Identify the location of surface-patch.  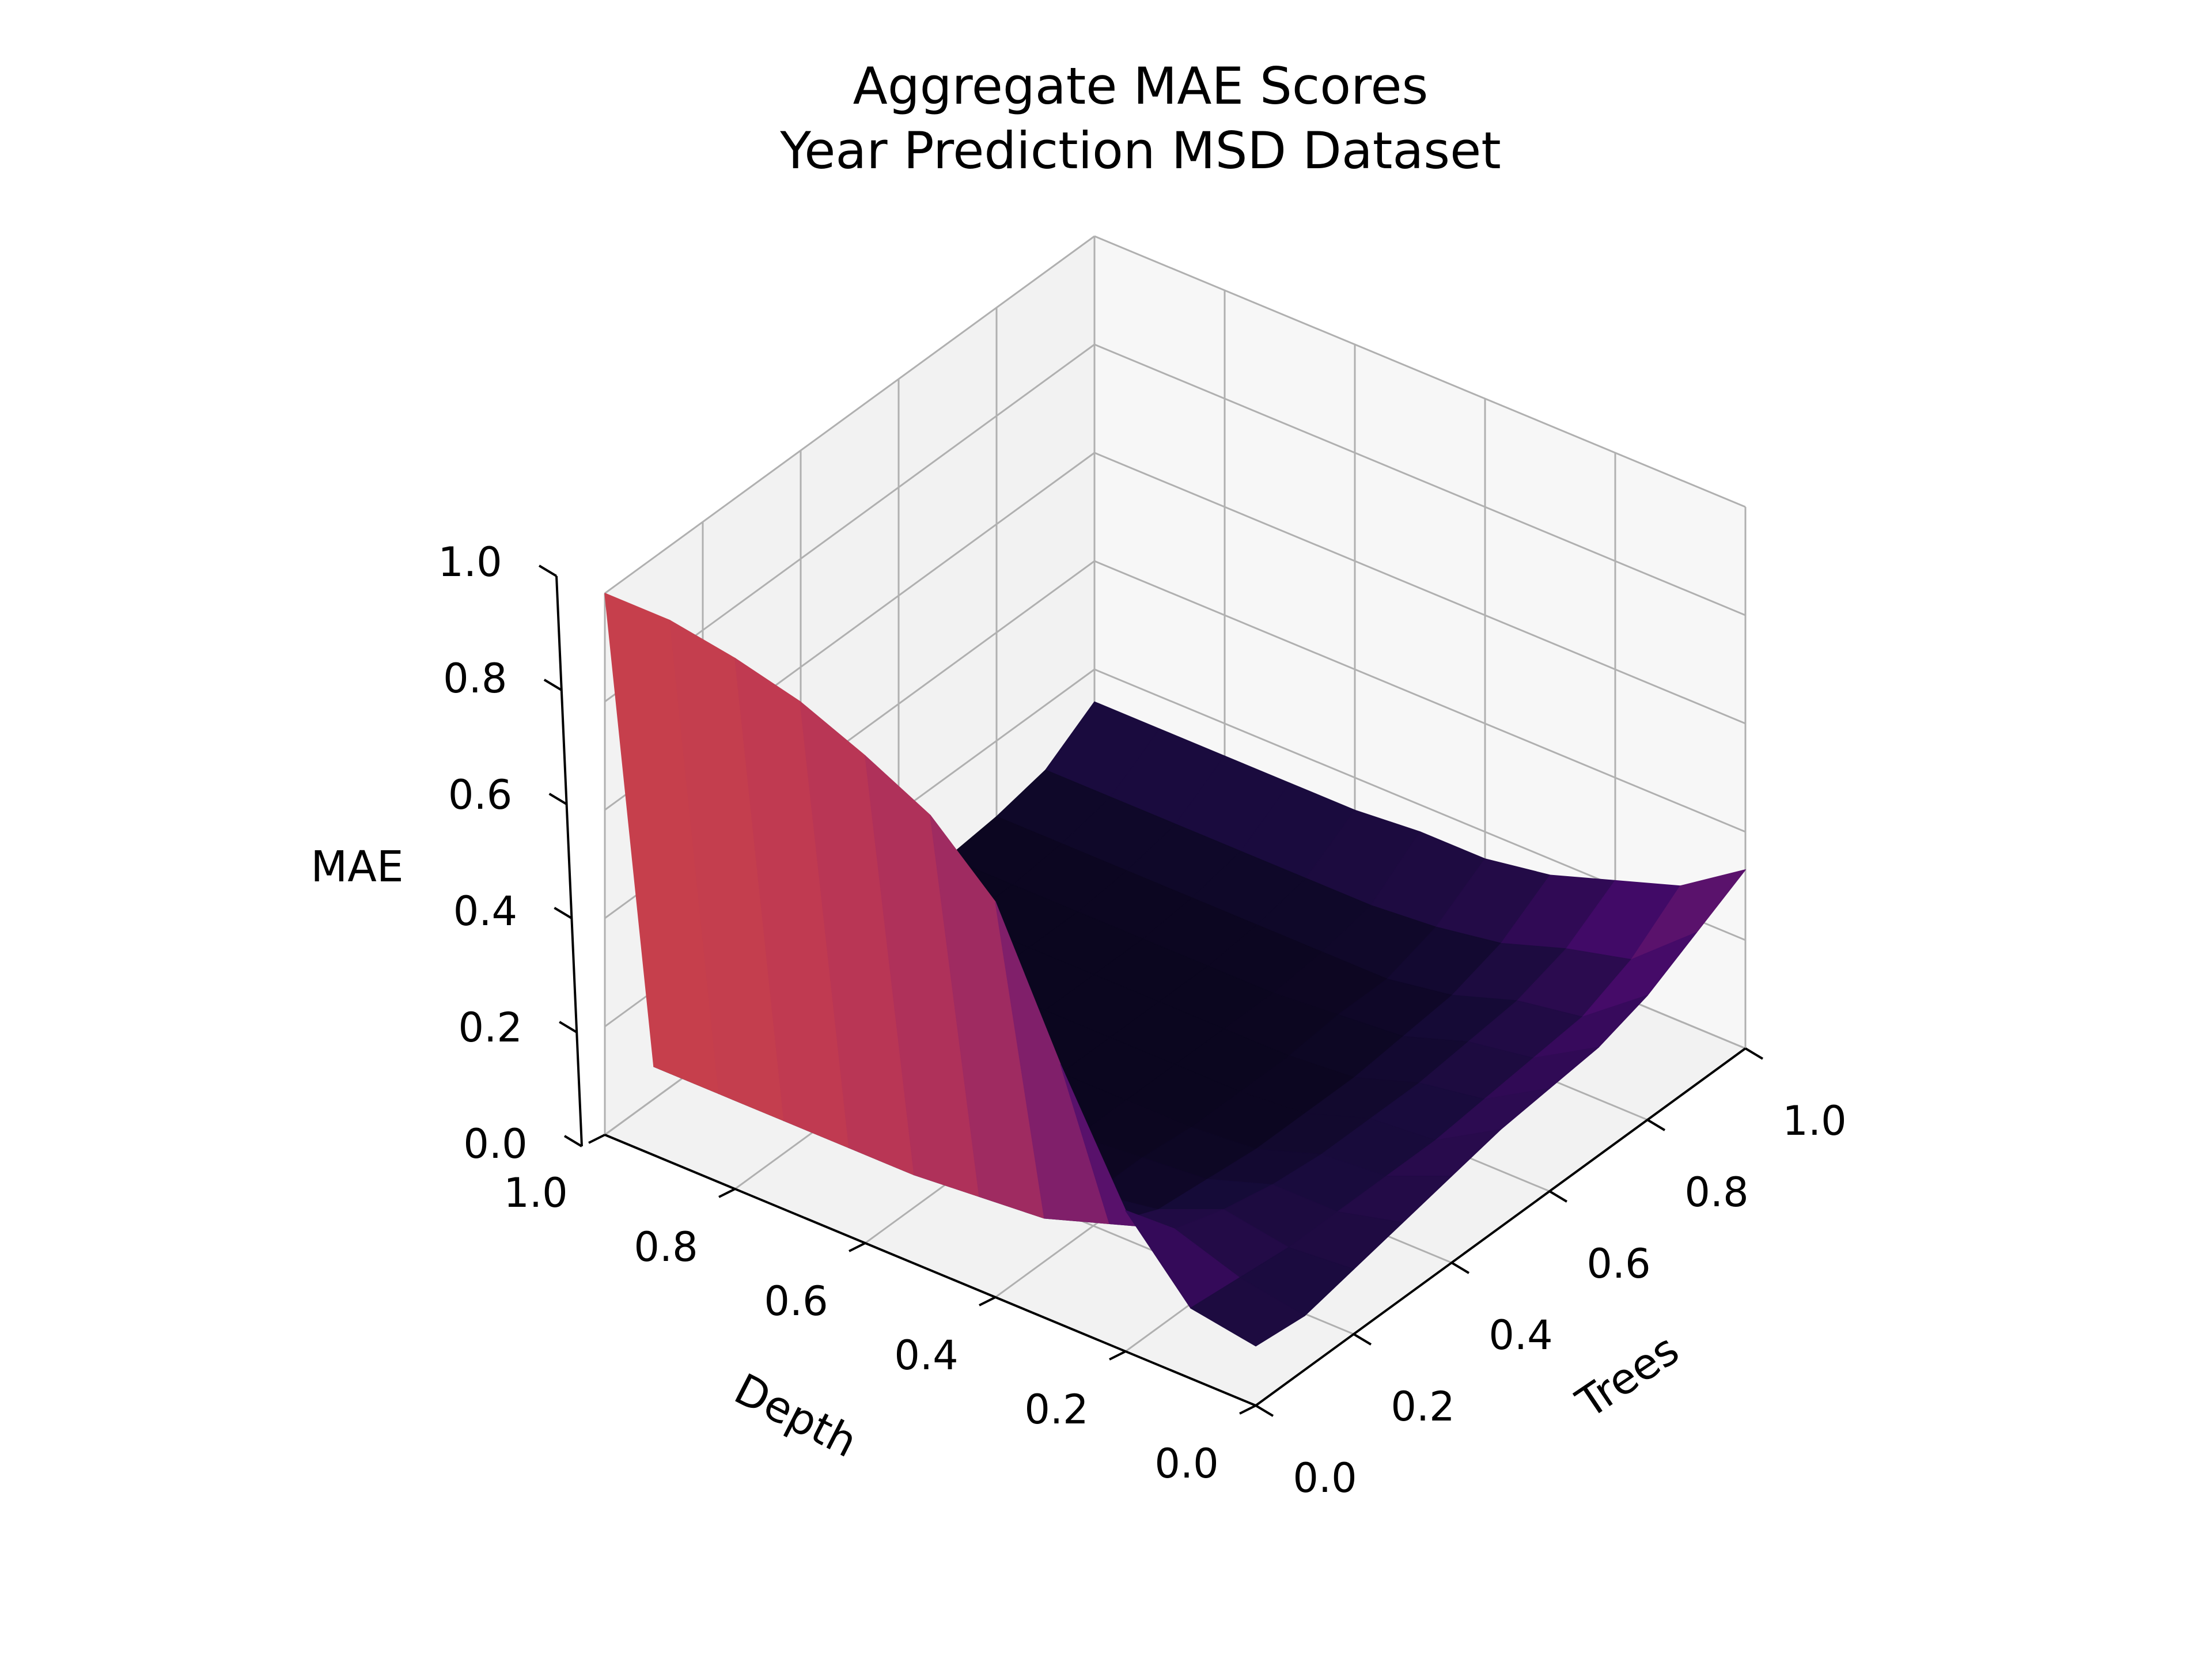
(1247, 1312).